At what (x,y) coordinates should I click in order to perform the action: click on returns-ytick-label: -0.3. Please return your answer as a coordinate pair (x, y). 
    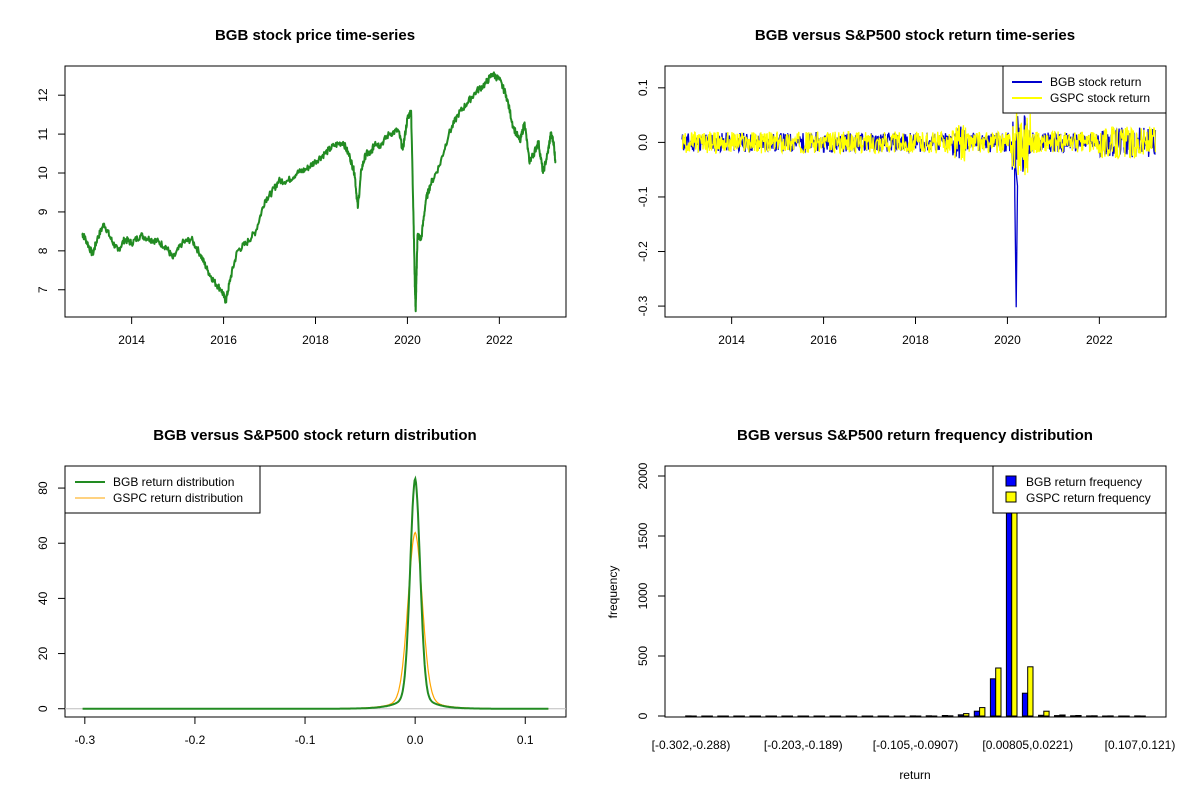
    Looking at the image, I should click on (643, 305).